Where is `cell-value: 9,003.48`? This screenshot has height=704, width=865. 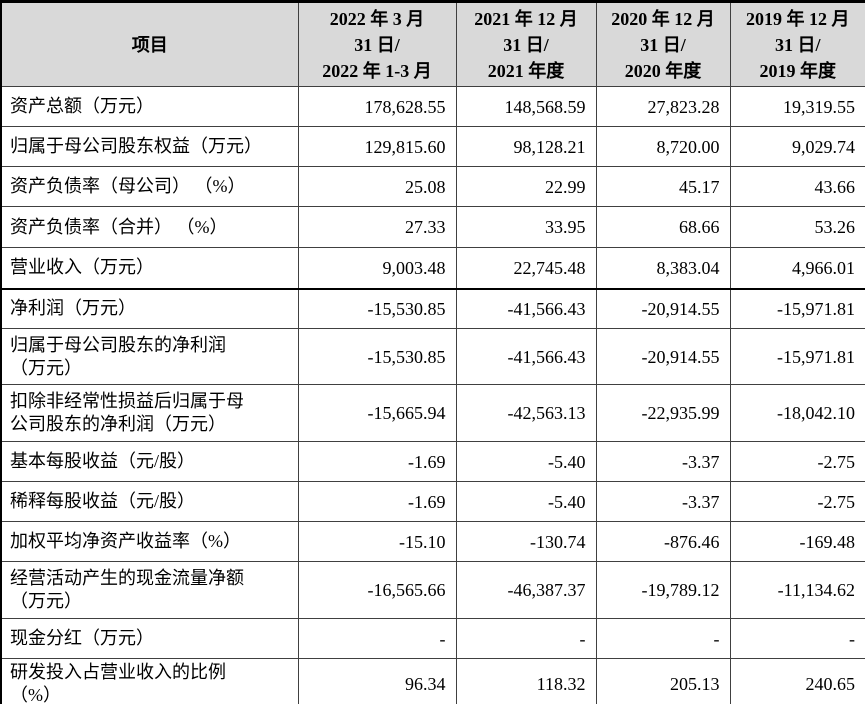
cell-value: 9,003.48 is located at coordinates (377, 268).